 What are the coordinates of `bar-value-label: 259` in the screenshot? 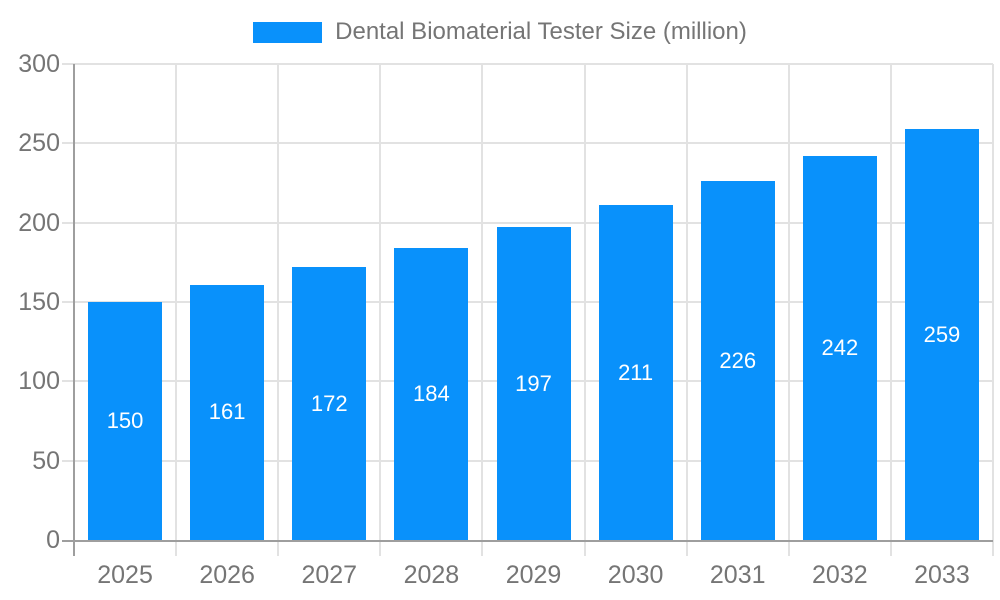 It's located at (942, 334).